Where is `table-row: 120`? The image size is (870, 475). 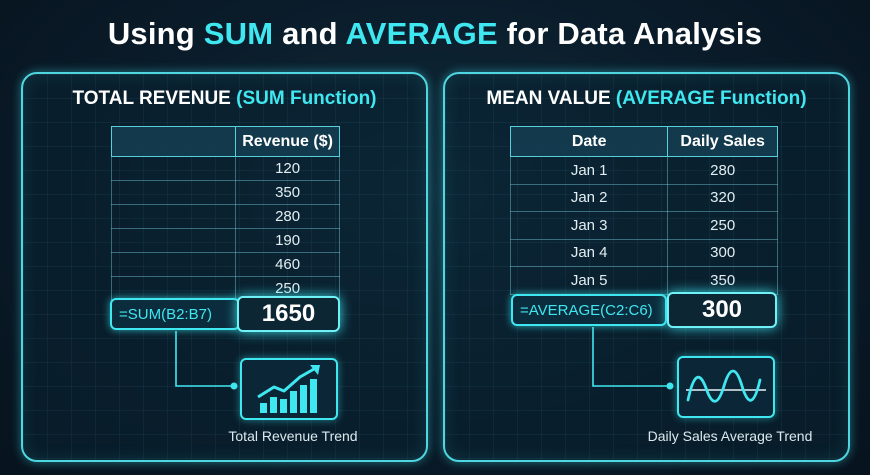
table-row: 120 is located at coordinates (225, 168).